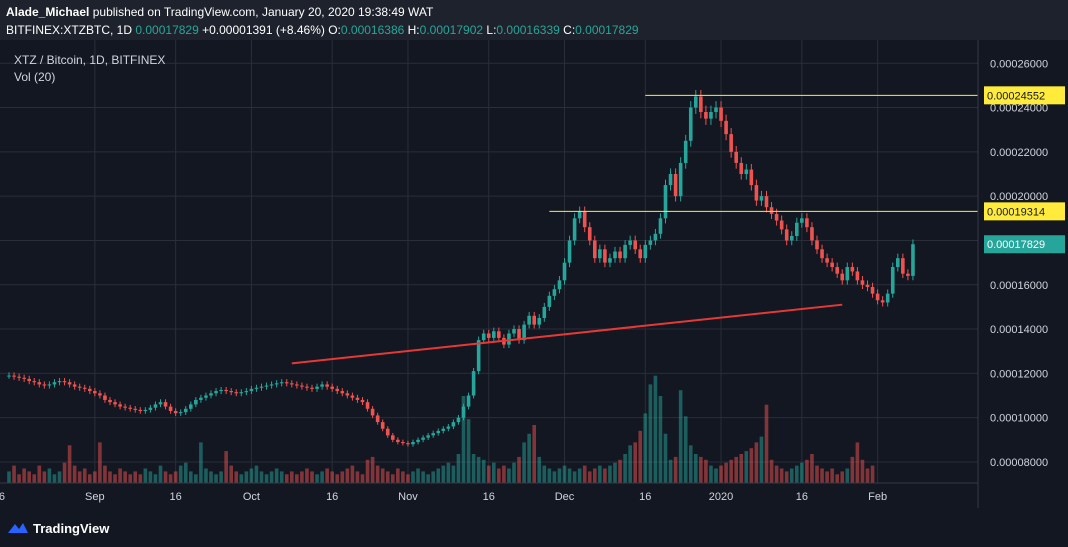  I want to click on level-price-label: 0.00024552, so click(1016, 96).